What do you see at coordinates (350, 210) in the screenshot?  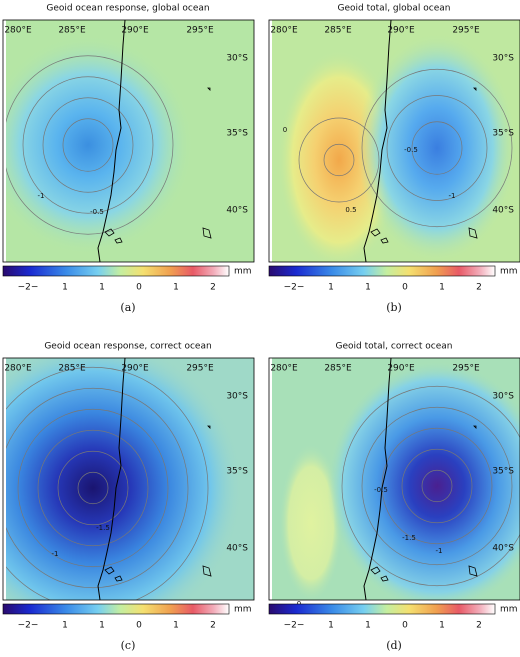 I see `contour-label: 0.5` at bounding box center [350, 210].